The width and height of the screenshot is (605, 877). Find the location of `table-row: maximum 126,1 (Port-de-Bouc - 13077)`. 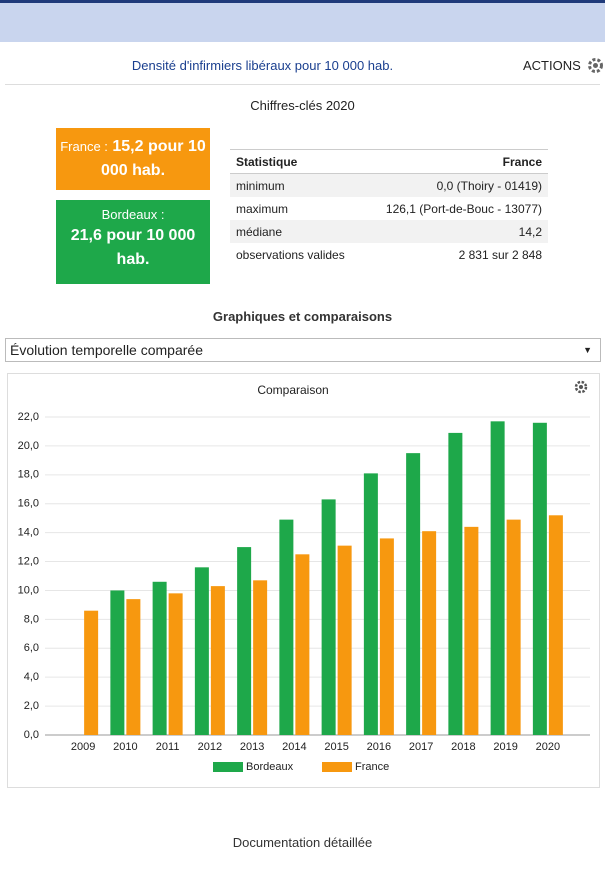

table-row: maximum 126,1 (Port-de-Bouc - 13077) is located at coordinates (389, 208).